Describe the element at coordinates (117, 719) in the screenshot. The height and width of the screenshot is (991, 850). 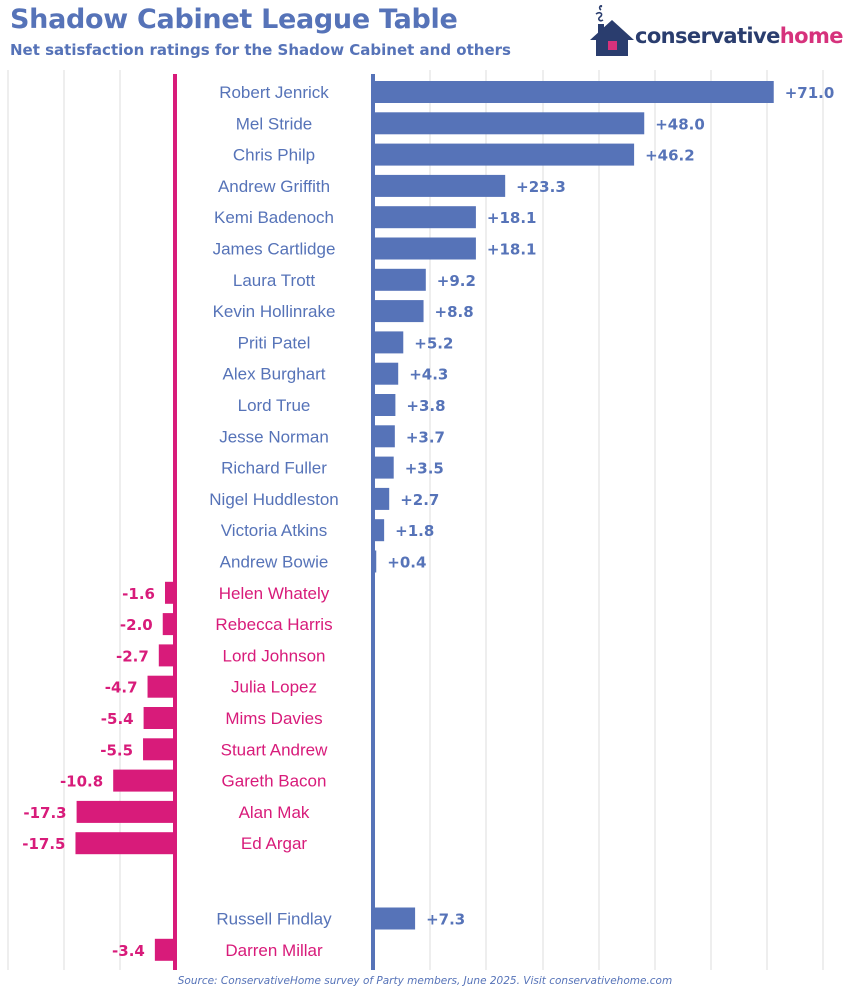
I see `value-label: -5.4` at that location.